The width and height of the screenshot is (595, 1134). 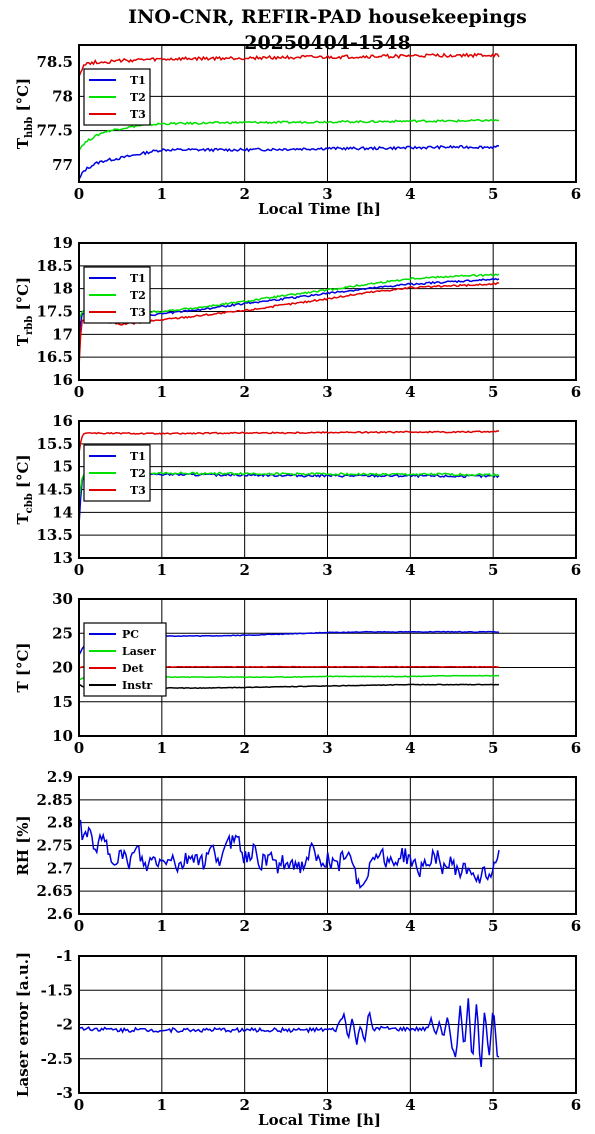 I want to click on y-tick-label: 20, so click(x=62, y=668).